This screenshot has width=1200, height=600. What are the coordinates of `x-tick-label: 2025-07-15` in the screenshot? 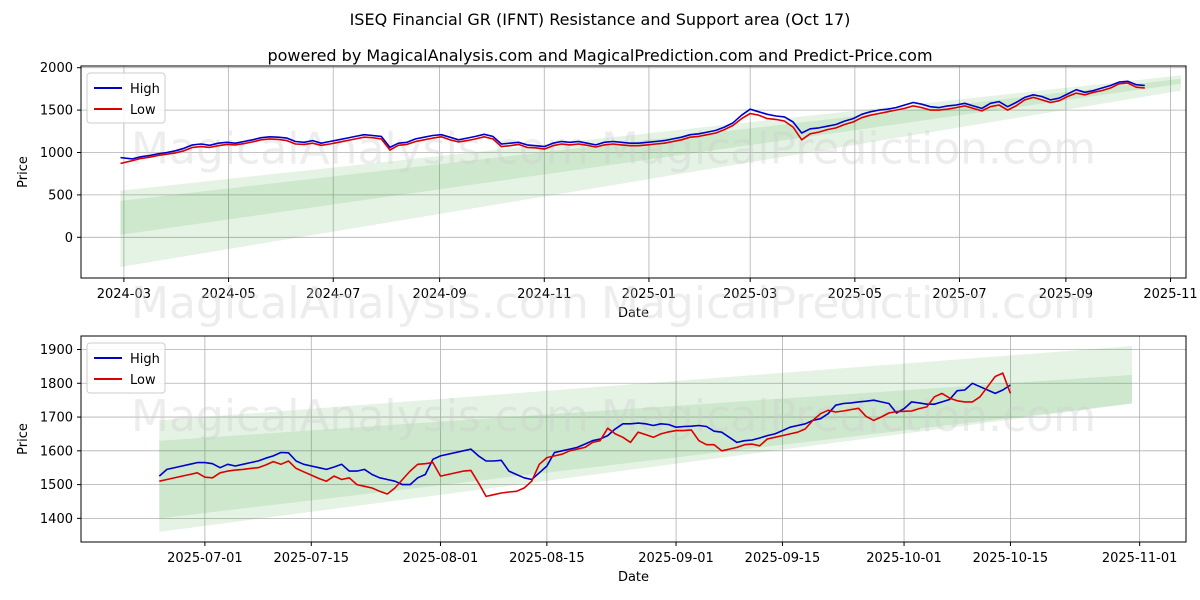 It's located at (311, 558).